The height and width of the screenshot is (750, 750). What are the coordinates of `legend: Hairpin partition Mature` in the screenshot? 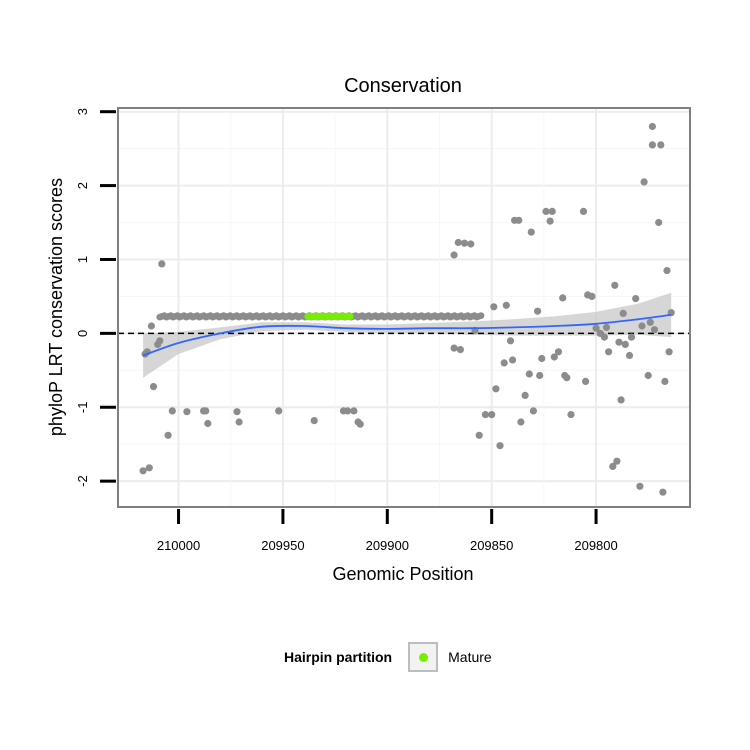 It's located at (388, 657).